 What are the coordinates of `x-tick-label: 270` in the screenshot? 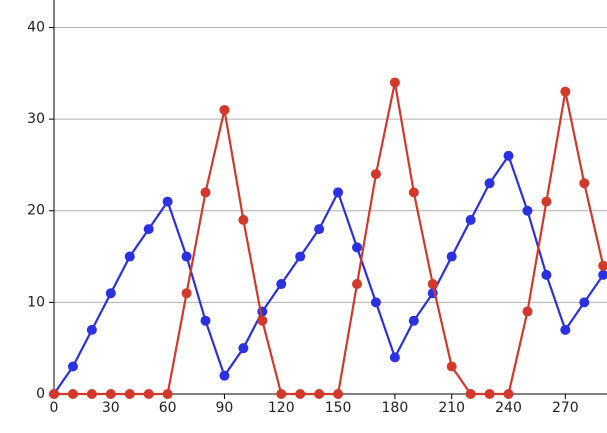 It's located at (565, 408).